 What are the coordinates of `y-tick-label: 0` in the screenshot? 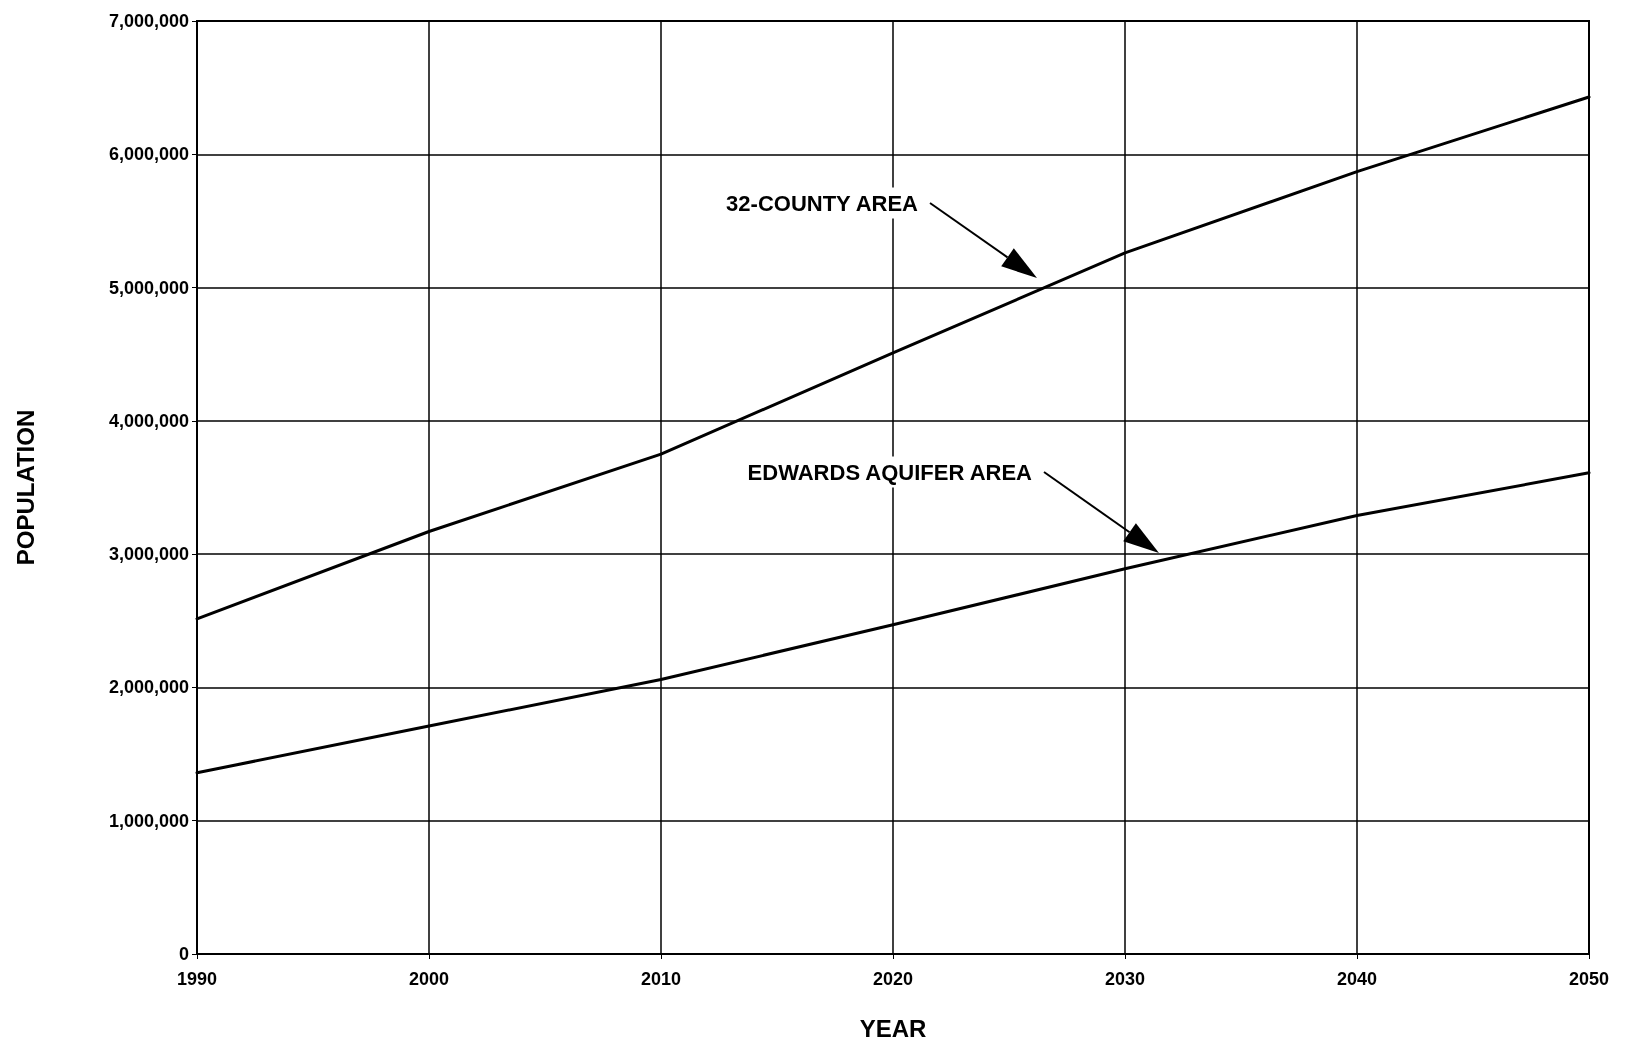 It's located at (183, 954).